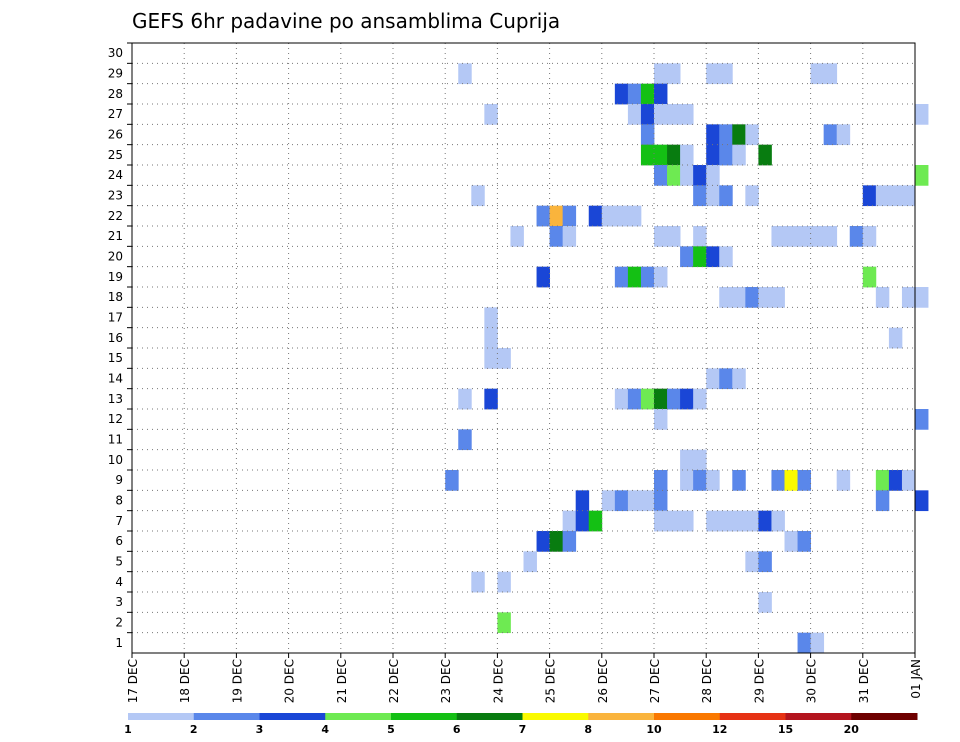 The width and height of the screenshot is (960, 742). I want to click on x-tick-label: 23 DEC, so click(446, 681).